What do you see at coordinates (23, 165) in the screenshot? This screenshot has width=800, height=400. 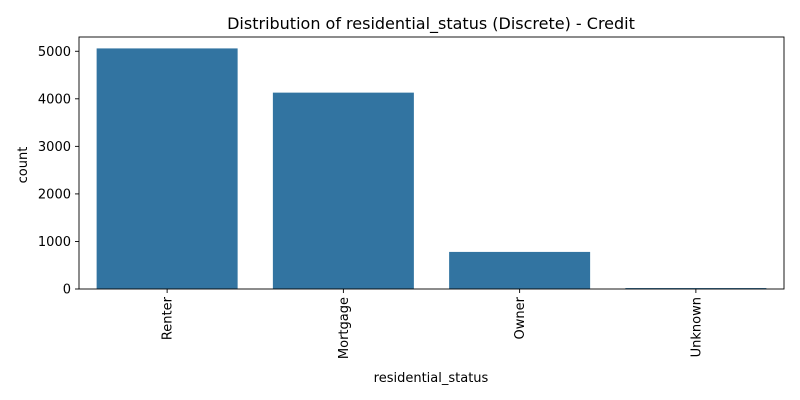 I see `y-axis-label: count` at bounding box center [23, 165].